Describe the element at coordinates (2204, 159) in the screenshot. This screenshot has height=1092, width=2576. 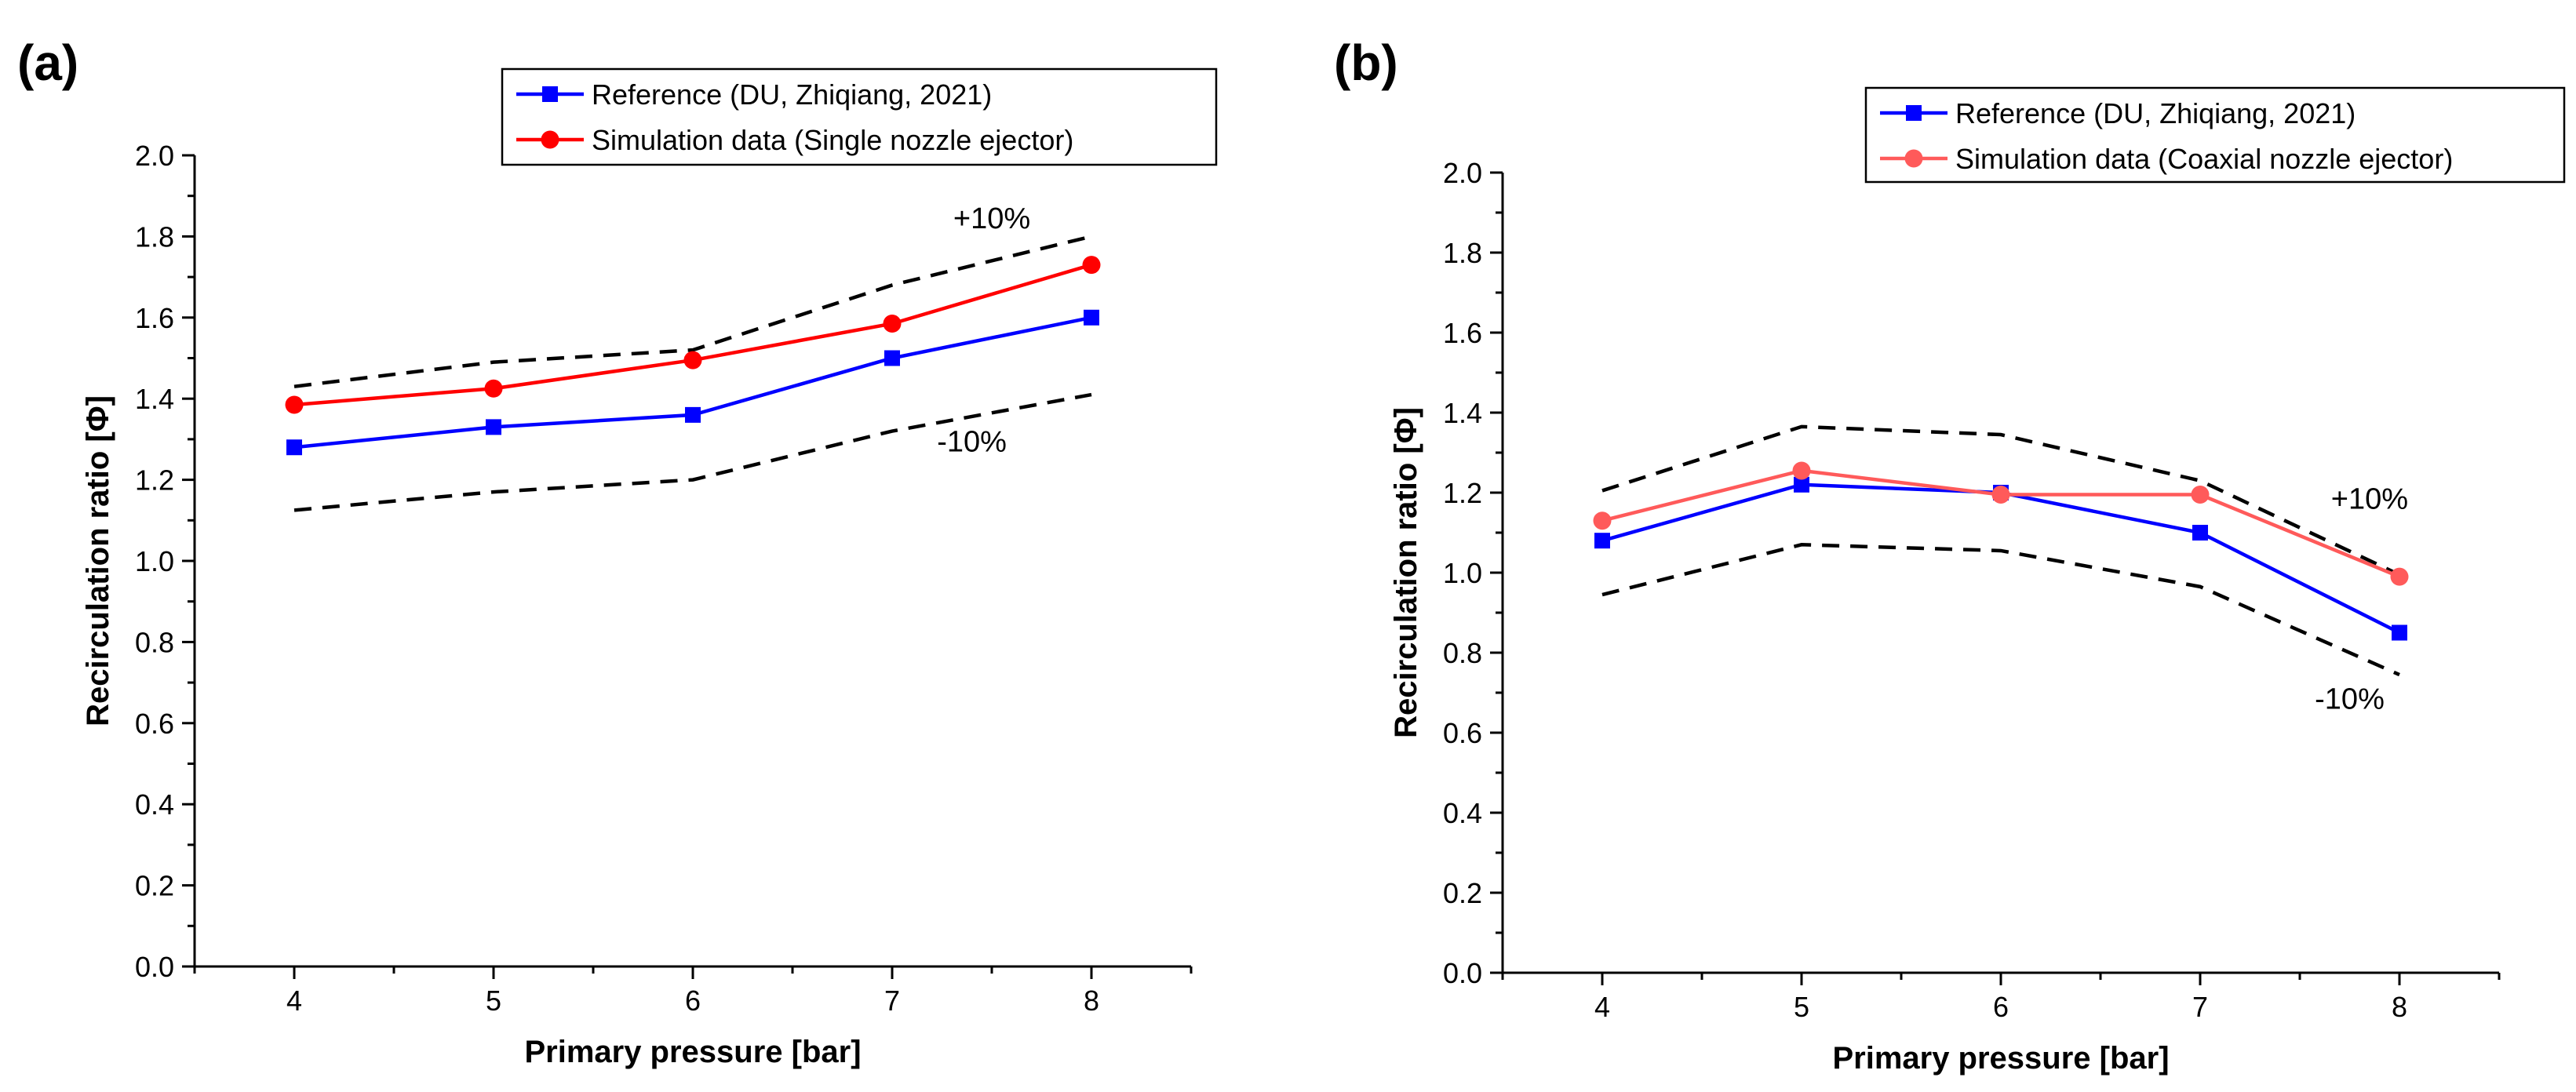
I see `legend-label: Simulation data (Coaxial nozzle ejector)` at that location.